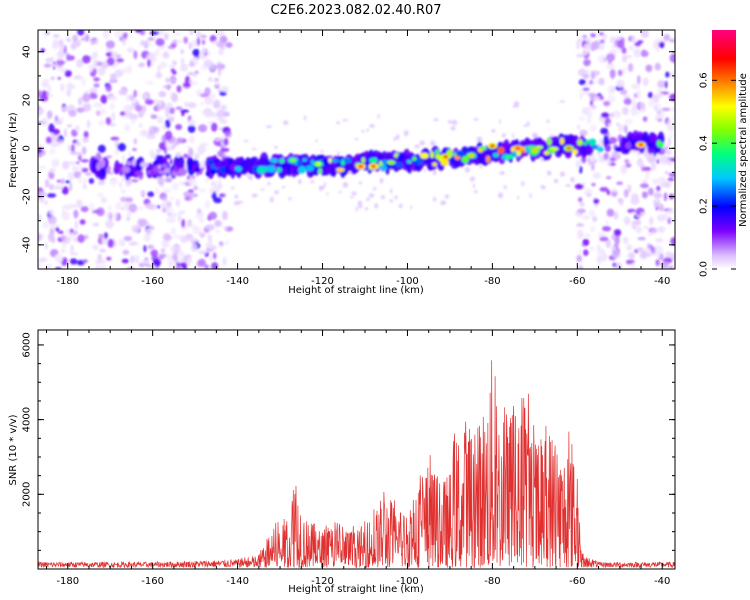  Describe the element at coordinates (662, 281) in the screenshot. I see `x-tick-label: -40` at that location.